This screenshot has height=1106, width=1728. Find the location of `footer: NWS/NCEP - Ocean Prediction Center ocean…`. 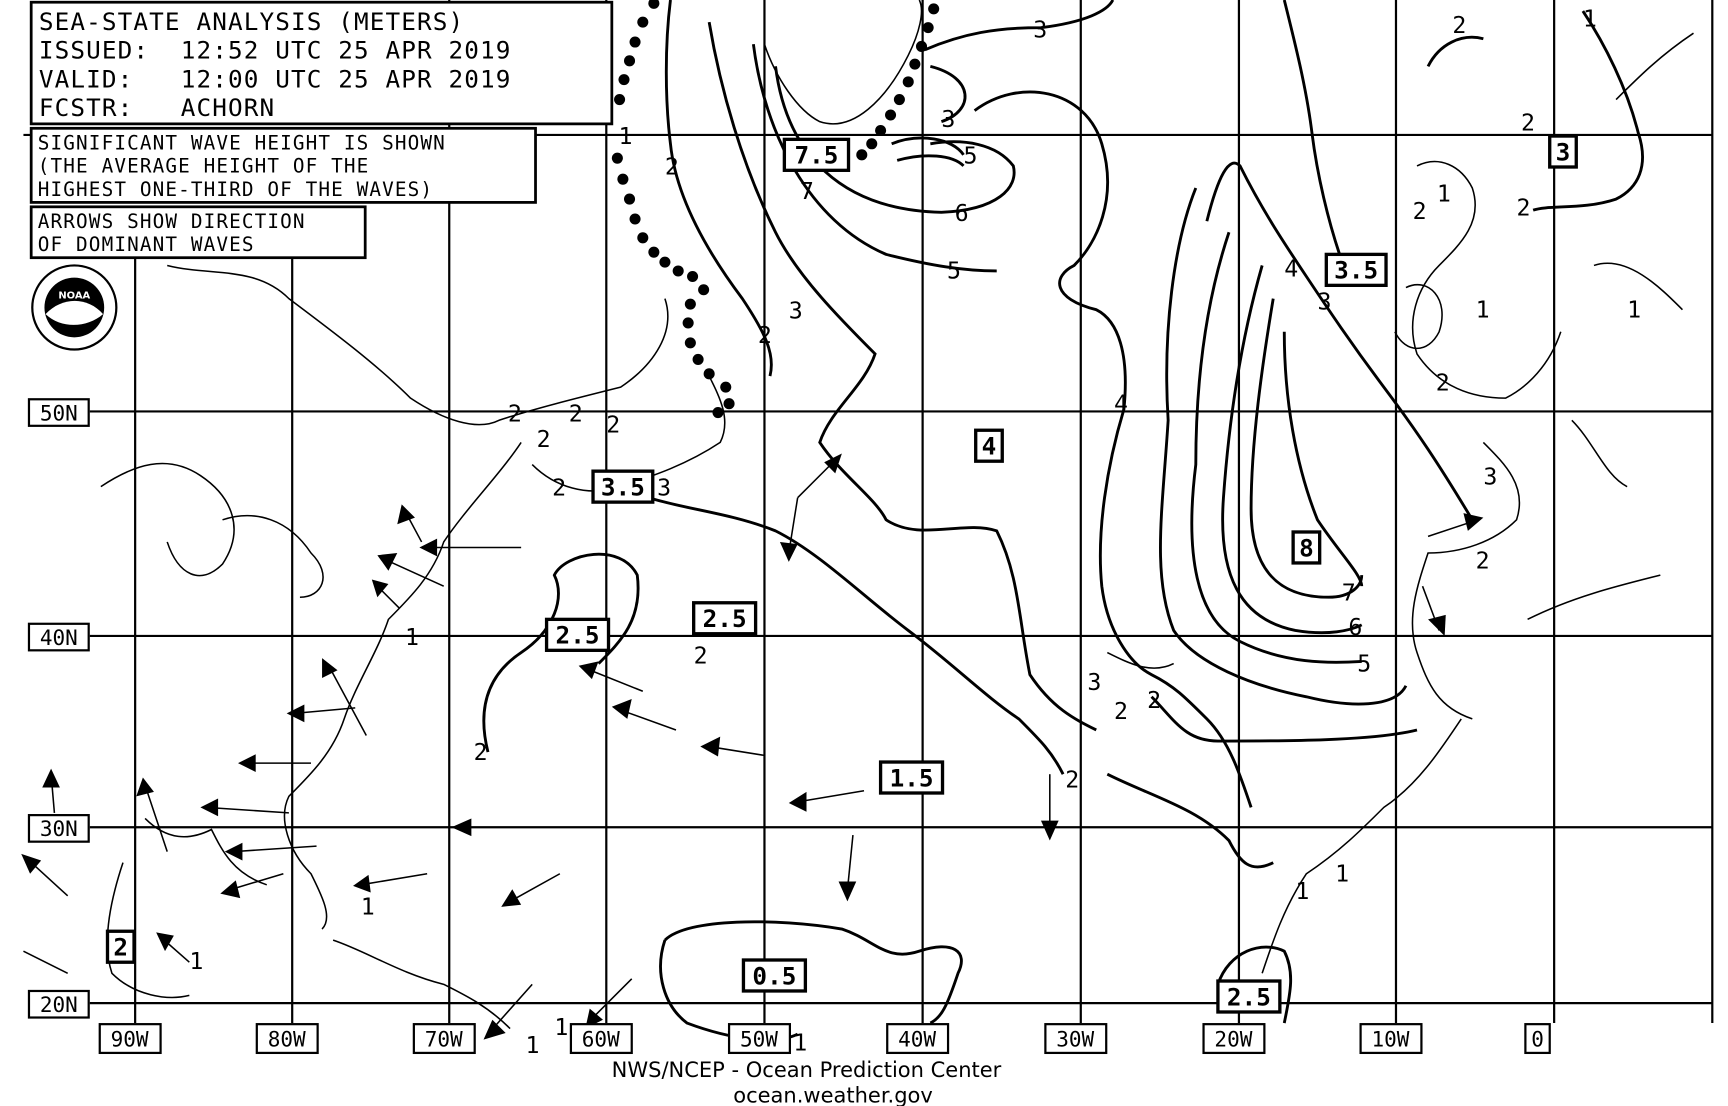

footer: NWS/NCEP - Ocean Prediction Center ocean… is located at coordinates (807, 1081).